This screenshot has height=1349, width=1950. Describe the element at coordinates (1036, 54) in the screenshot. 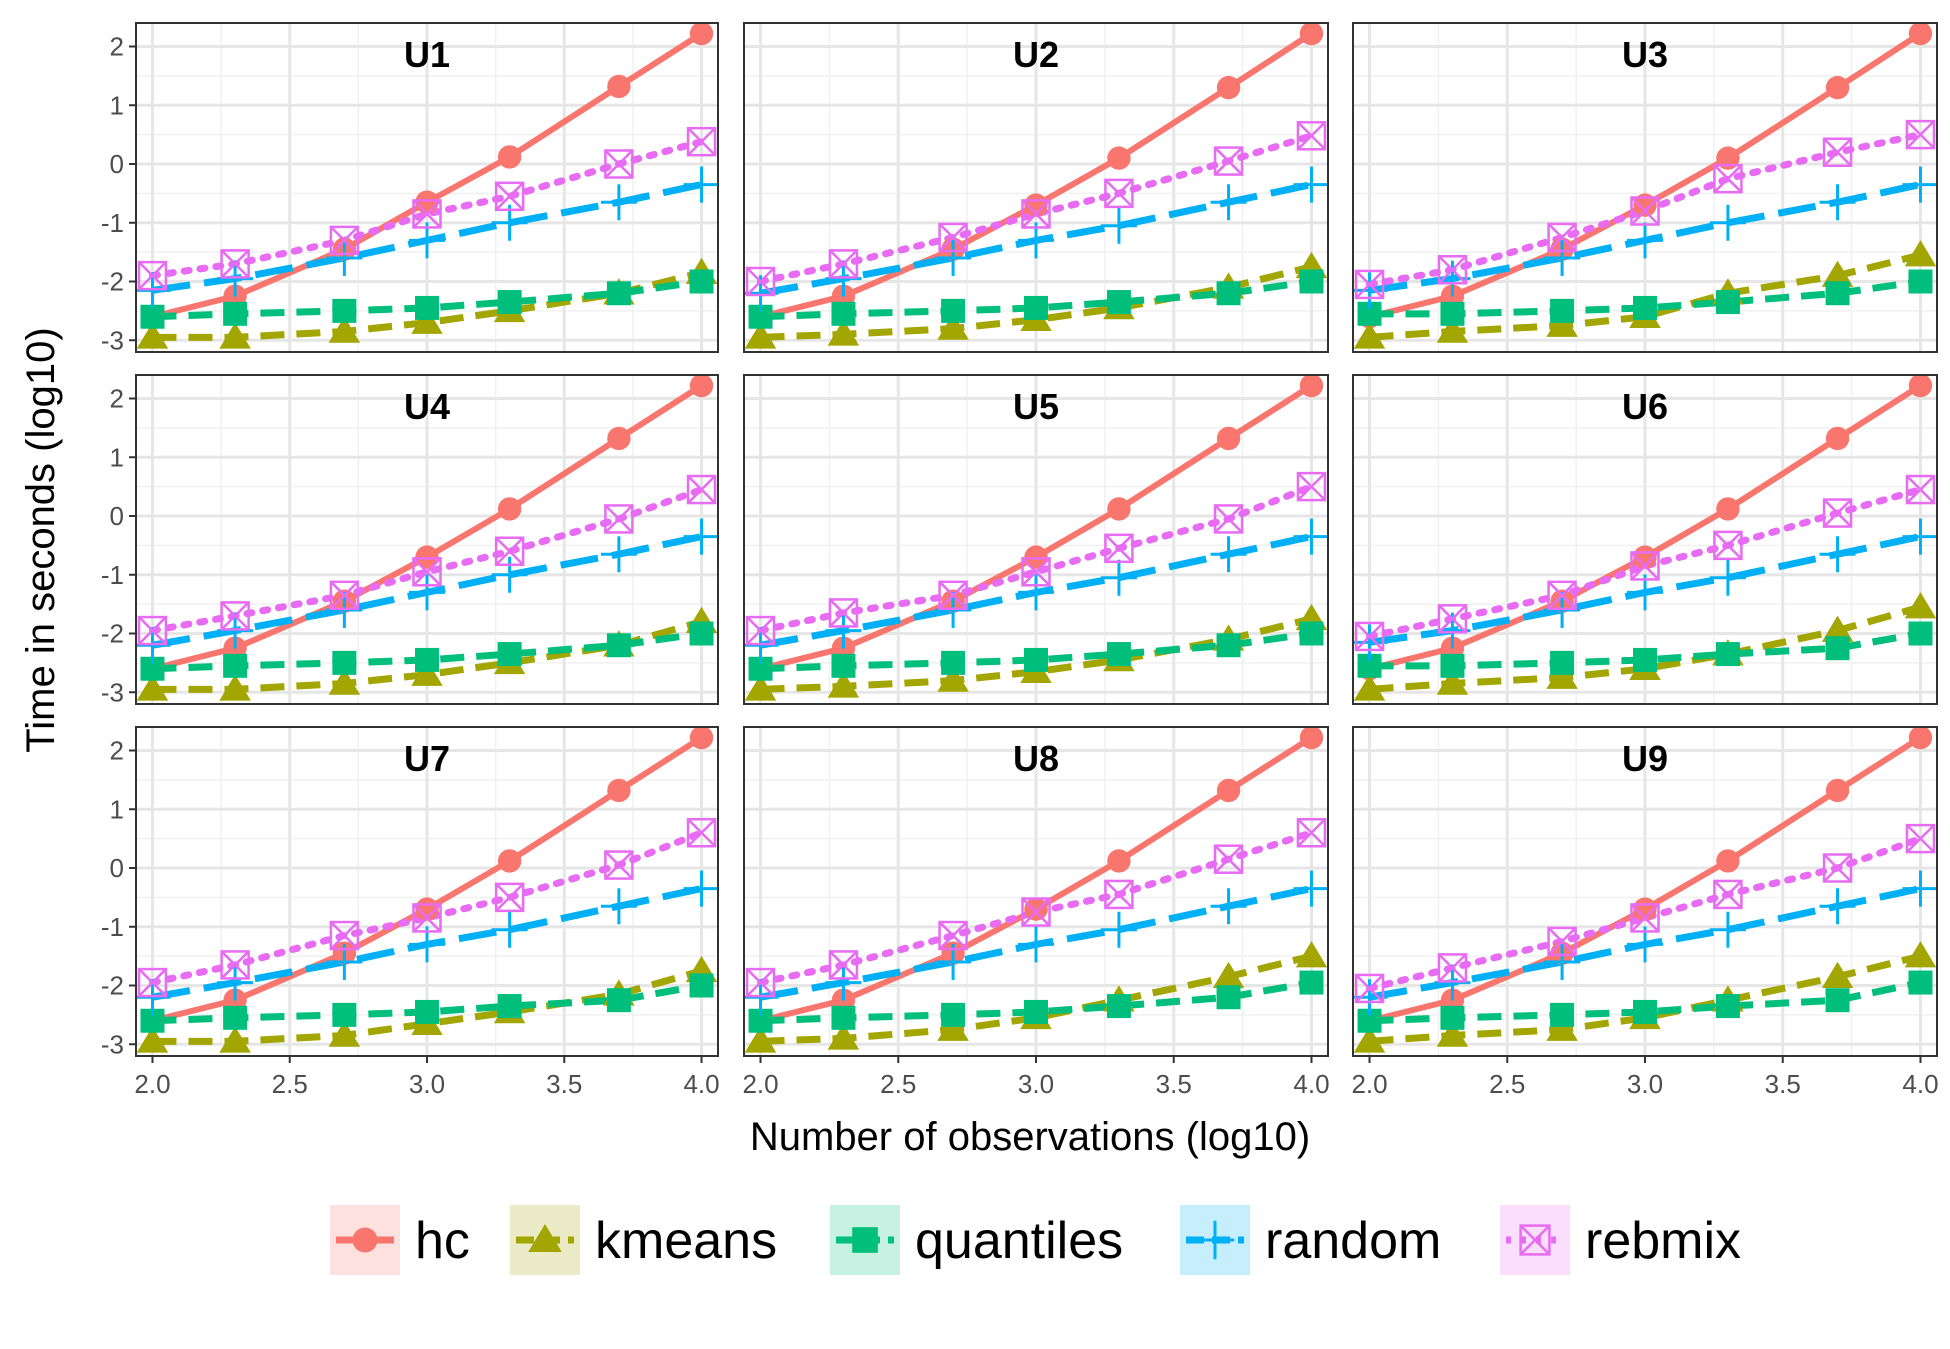

I see `panel-label: U2` at that location.